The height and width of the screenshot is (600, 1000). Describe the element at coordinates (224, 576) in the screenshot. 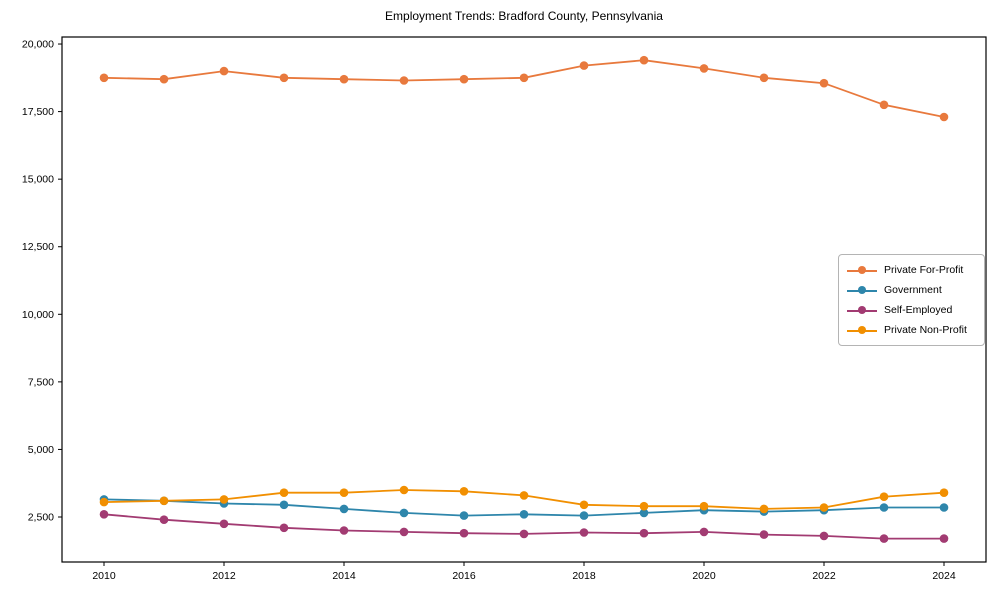

I see `x-axis-tick-label: 2012` at that location.